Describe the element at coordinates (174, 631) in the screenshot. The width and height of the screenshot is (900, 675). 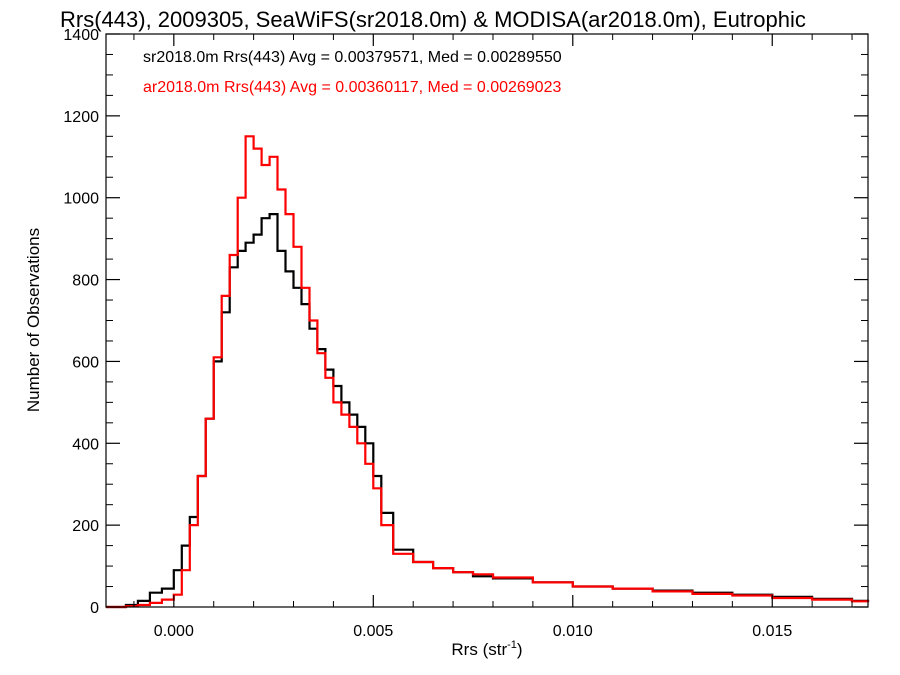
I see `x-tick-label: 0.000` at that location.